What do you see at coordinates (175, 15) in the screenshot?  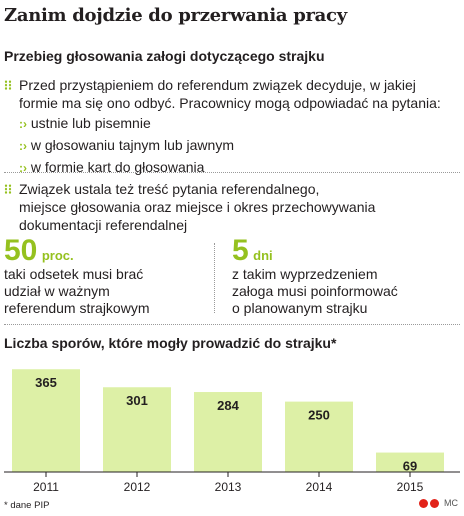 I see `page-title: Zanim dojdzie do przerwania pracy` at bounding box center [175, 15].